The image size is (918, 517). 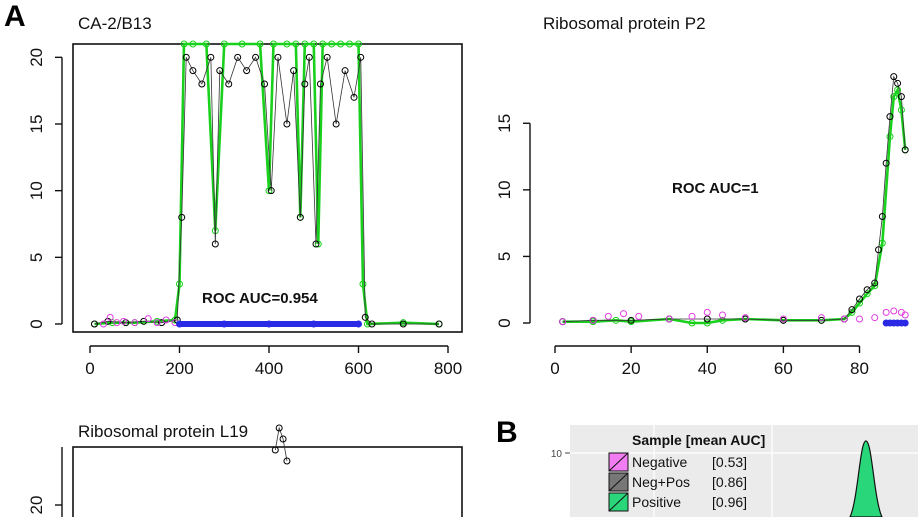 I want to click on x-tick-label: 60, so click(x=783, y=368).